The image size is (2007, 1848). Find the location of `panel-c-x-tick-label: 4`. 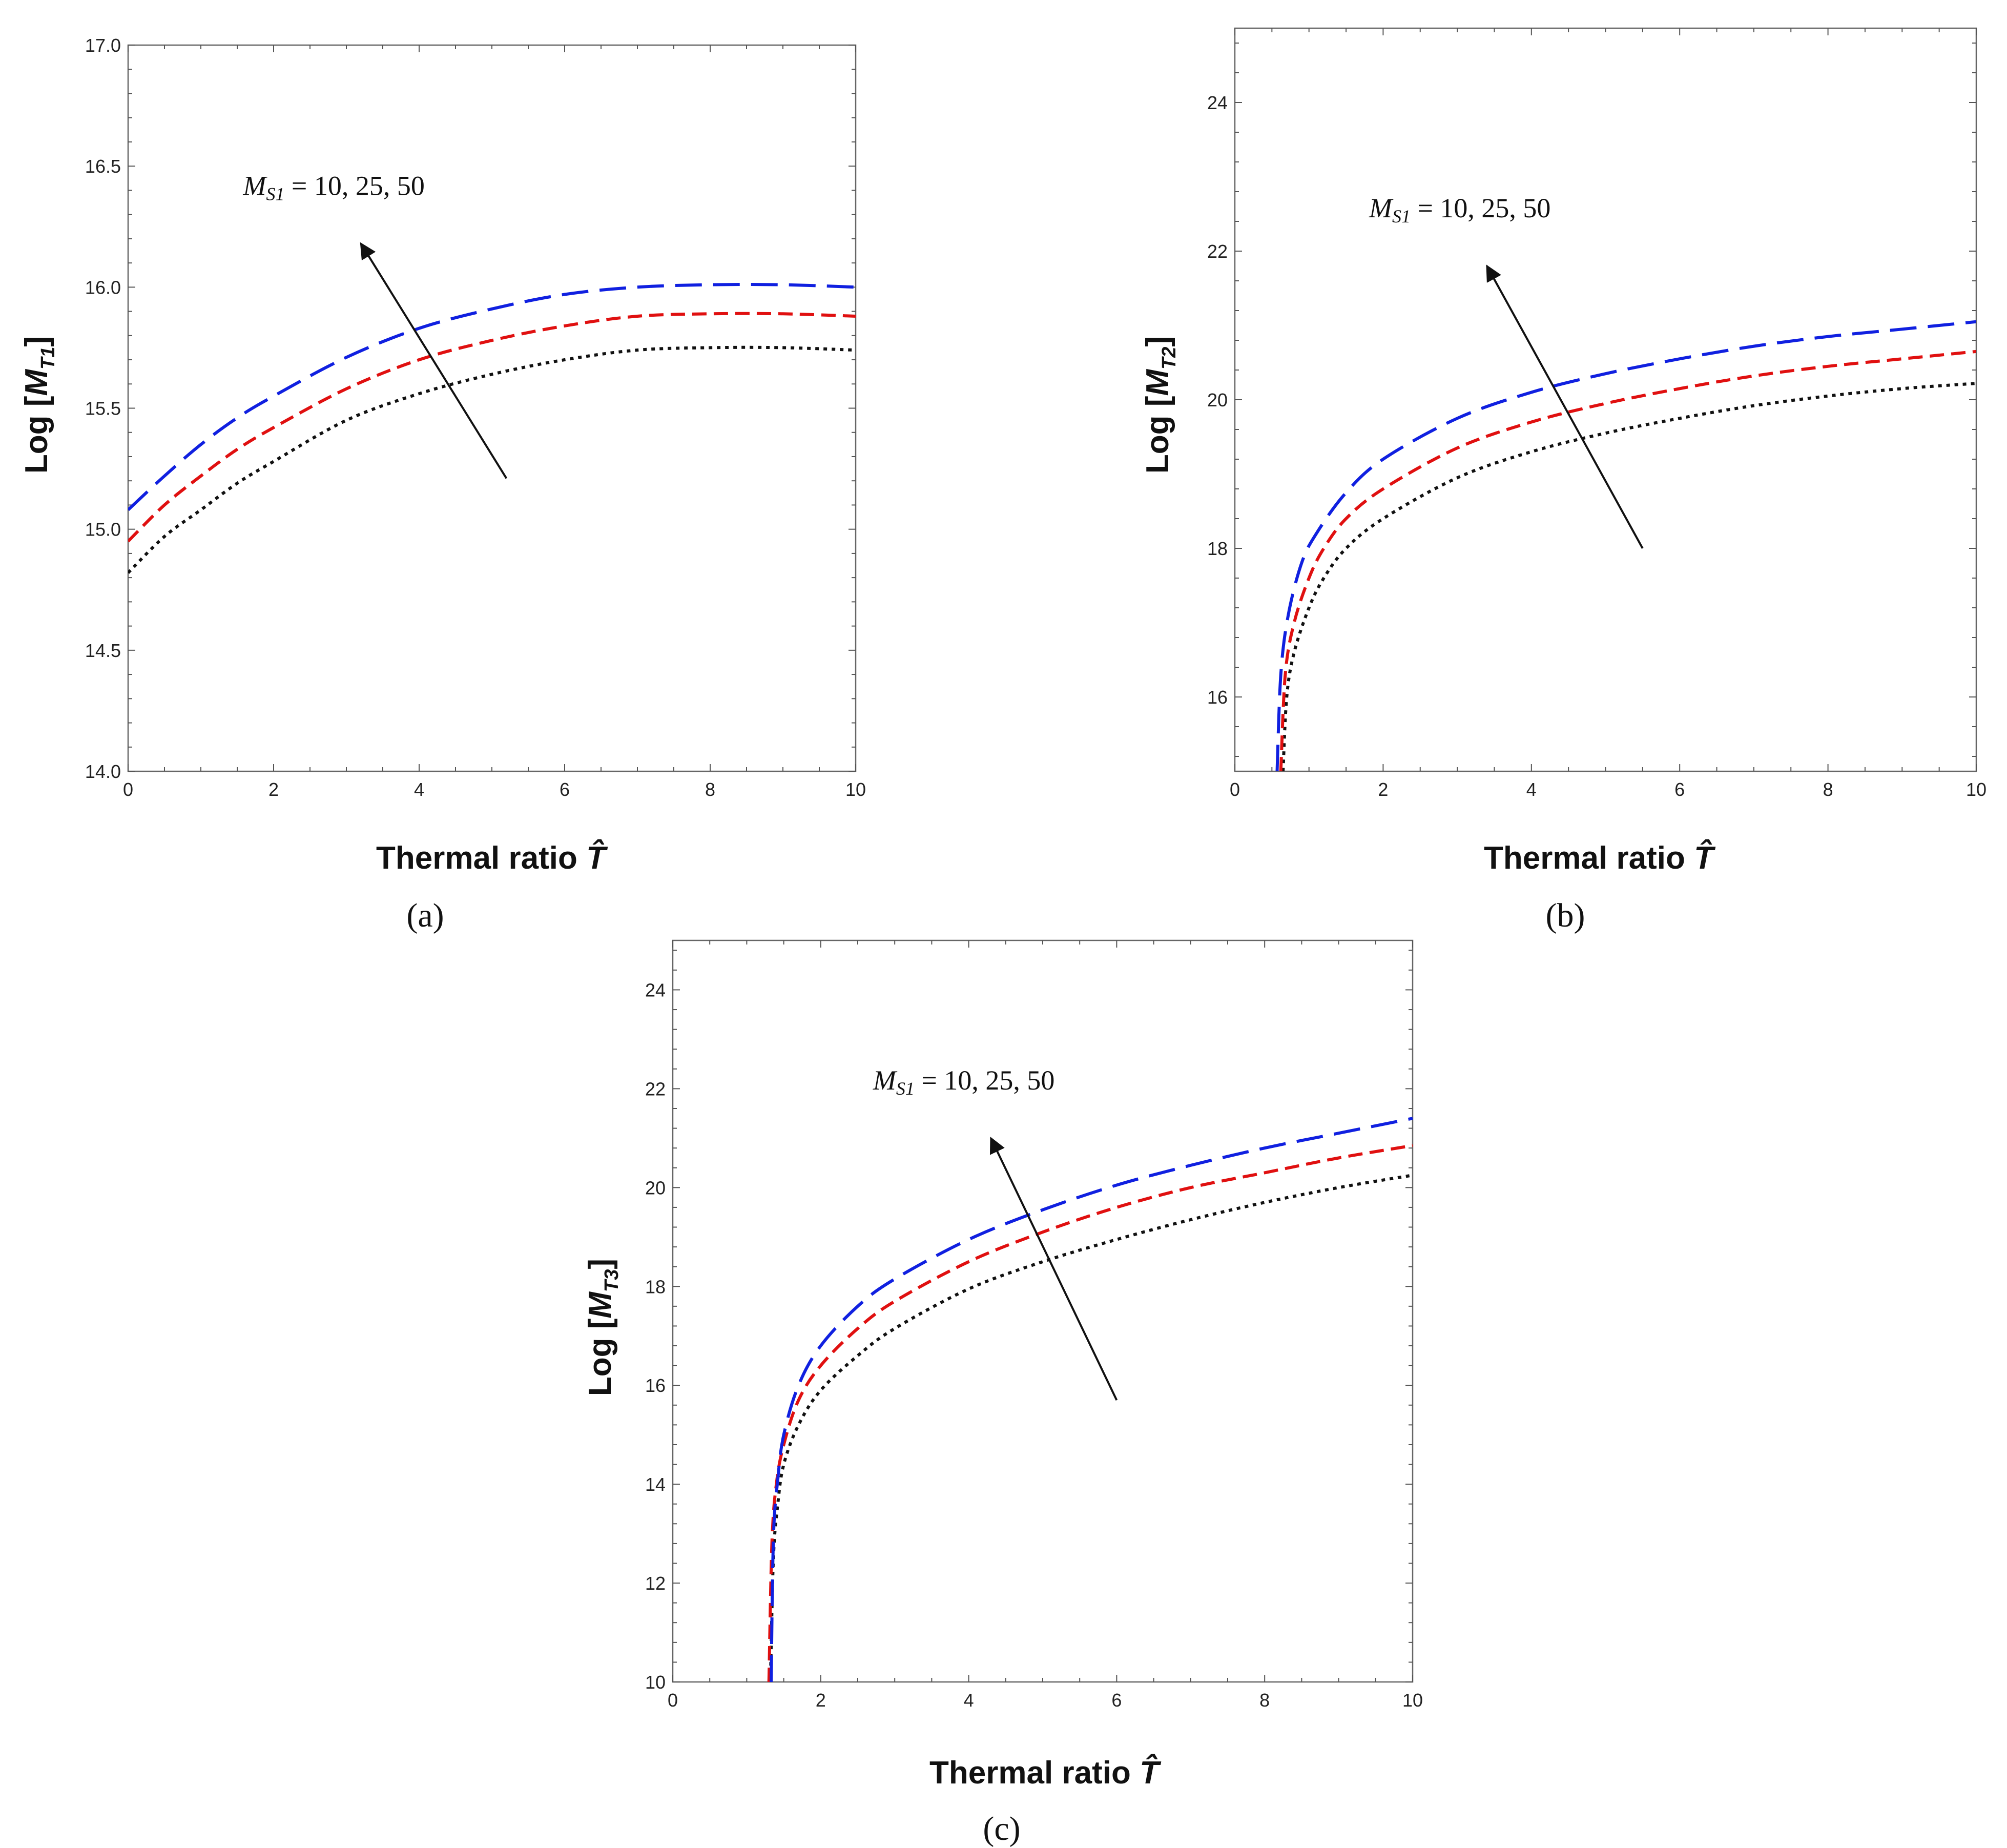

panel-c-x-tick-label: 4 is located at coordinates (969, 1700).